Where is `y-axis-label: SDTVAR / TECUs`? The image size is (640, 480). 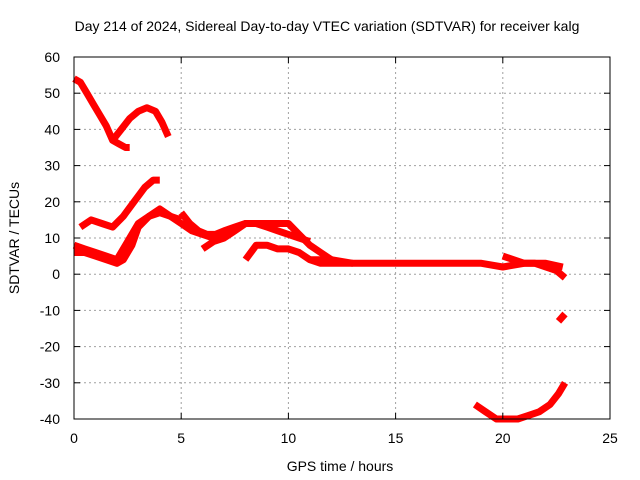
y-axis-label: SDTVAR / TECUs is located at coordinates (14, 238).